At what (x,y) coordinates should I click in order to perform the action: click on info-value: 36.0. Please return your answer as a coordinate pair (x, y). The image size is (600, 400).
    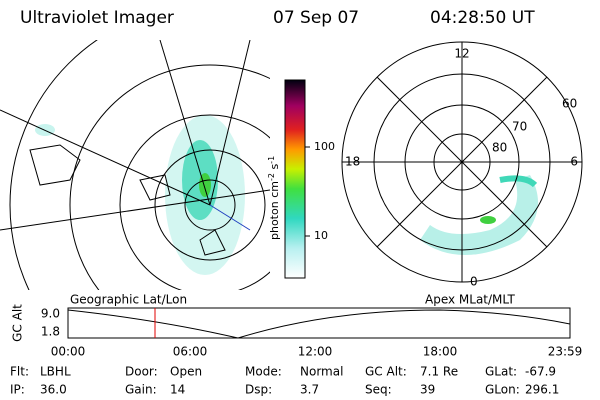
    Looking at the image, I should click on (53, 390).